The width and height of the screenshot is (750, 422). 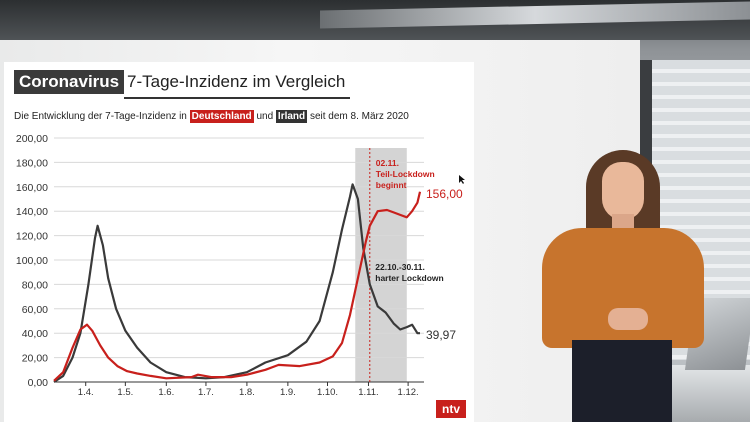 I want to click on y-tick-label: 160,00, so click(x=32, y=188).